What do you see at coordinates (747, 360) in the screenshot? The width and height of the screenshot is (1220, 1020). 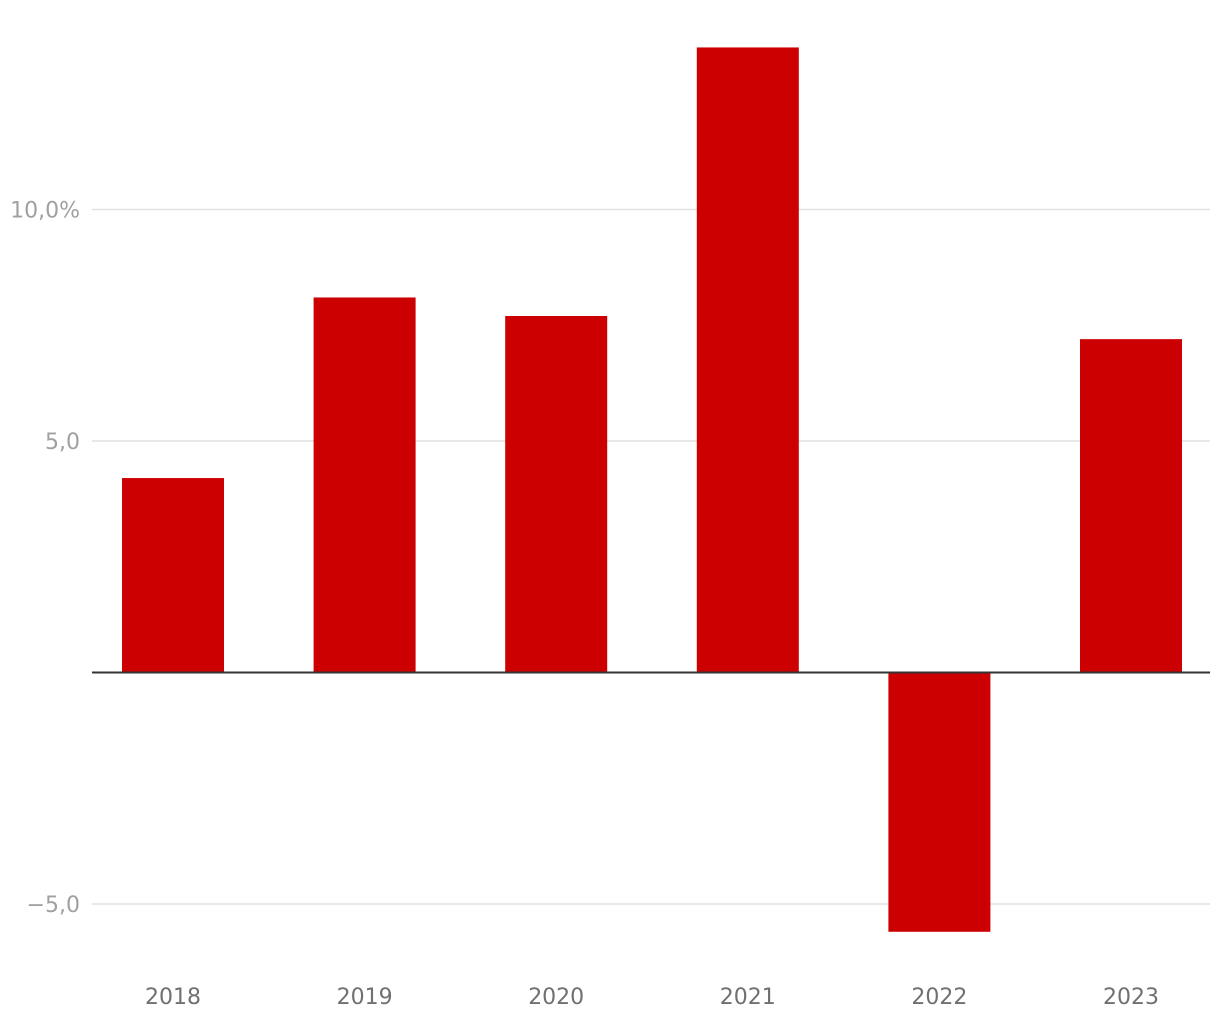 I see `bar-2021` at bounding box center [747, 360].